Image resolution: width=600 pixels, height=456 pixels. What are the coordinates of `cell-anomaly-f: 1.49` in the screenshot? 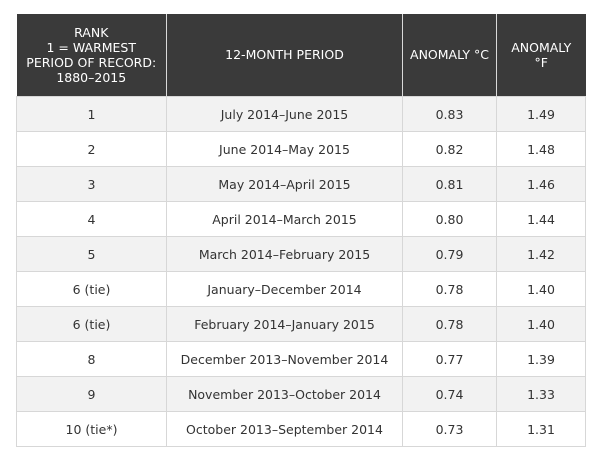 It's located at (541, 114).